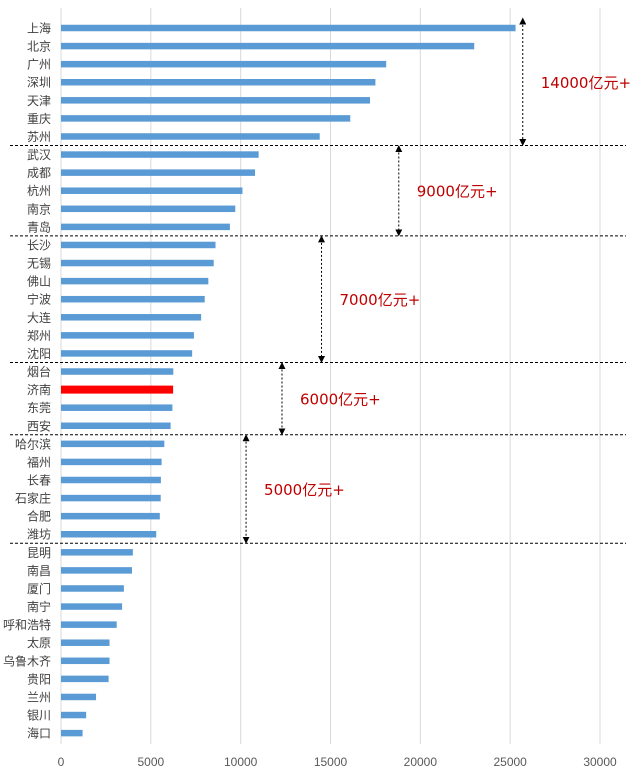 The height and width of the screenshot is (782, 640). I want to click on category-label: 西安, so click(39, 425).